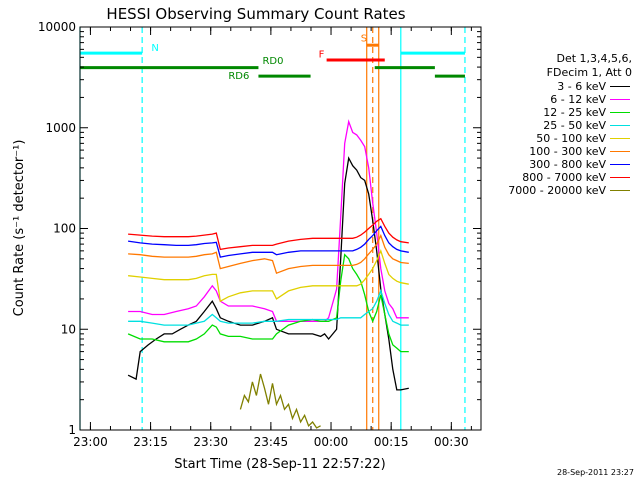 Image resolution: width=640 pixels, height=480 pixels. What do you see at coordinates (322, 54) in the screenshot?
I see `state-label-f: F` at bounding box center [322, 54].